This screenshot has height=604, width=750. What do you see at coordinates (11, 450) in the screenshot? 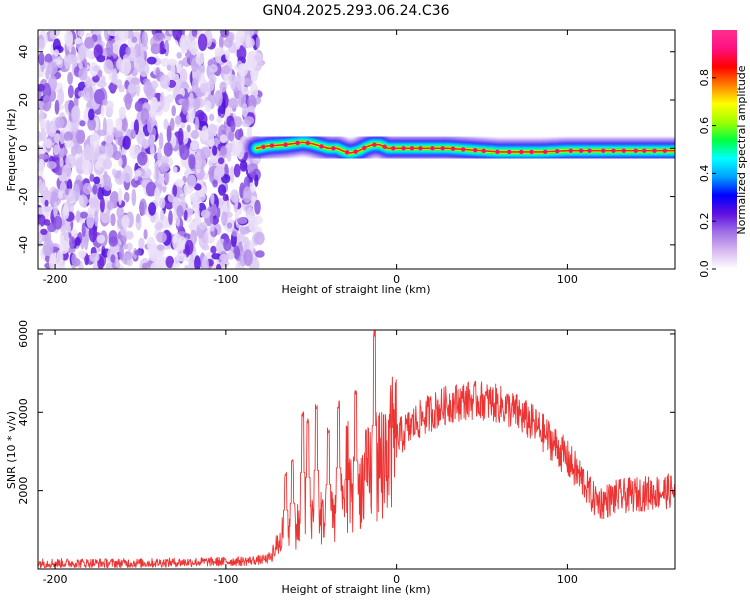
I see `snr-y-label: SNR (10 * v/v)` at bounding box center [11, 450].